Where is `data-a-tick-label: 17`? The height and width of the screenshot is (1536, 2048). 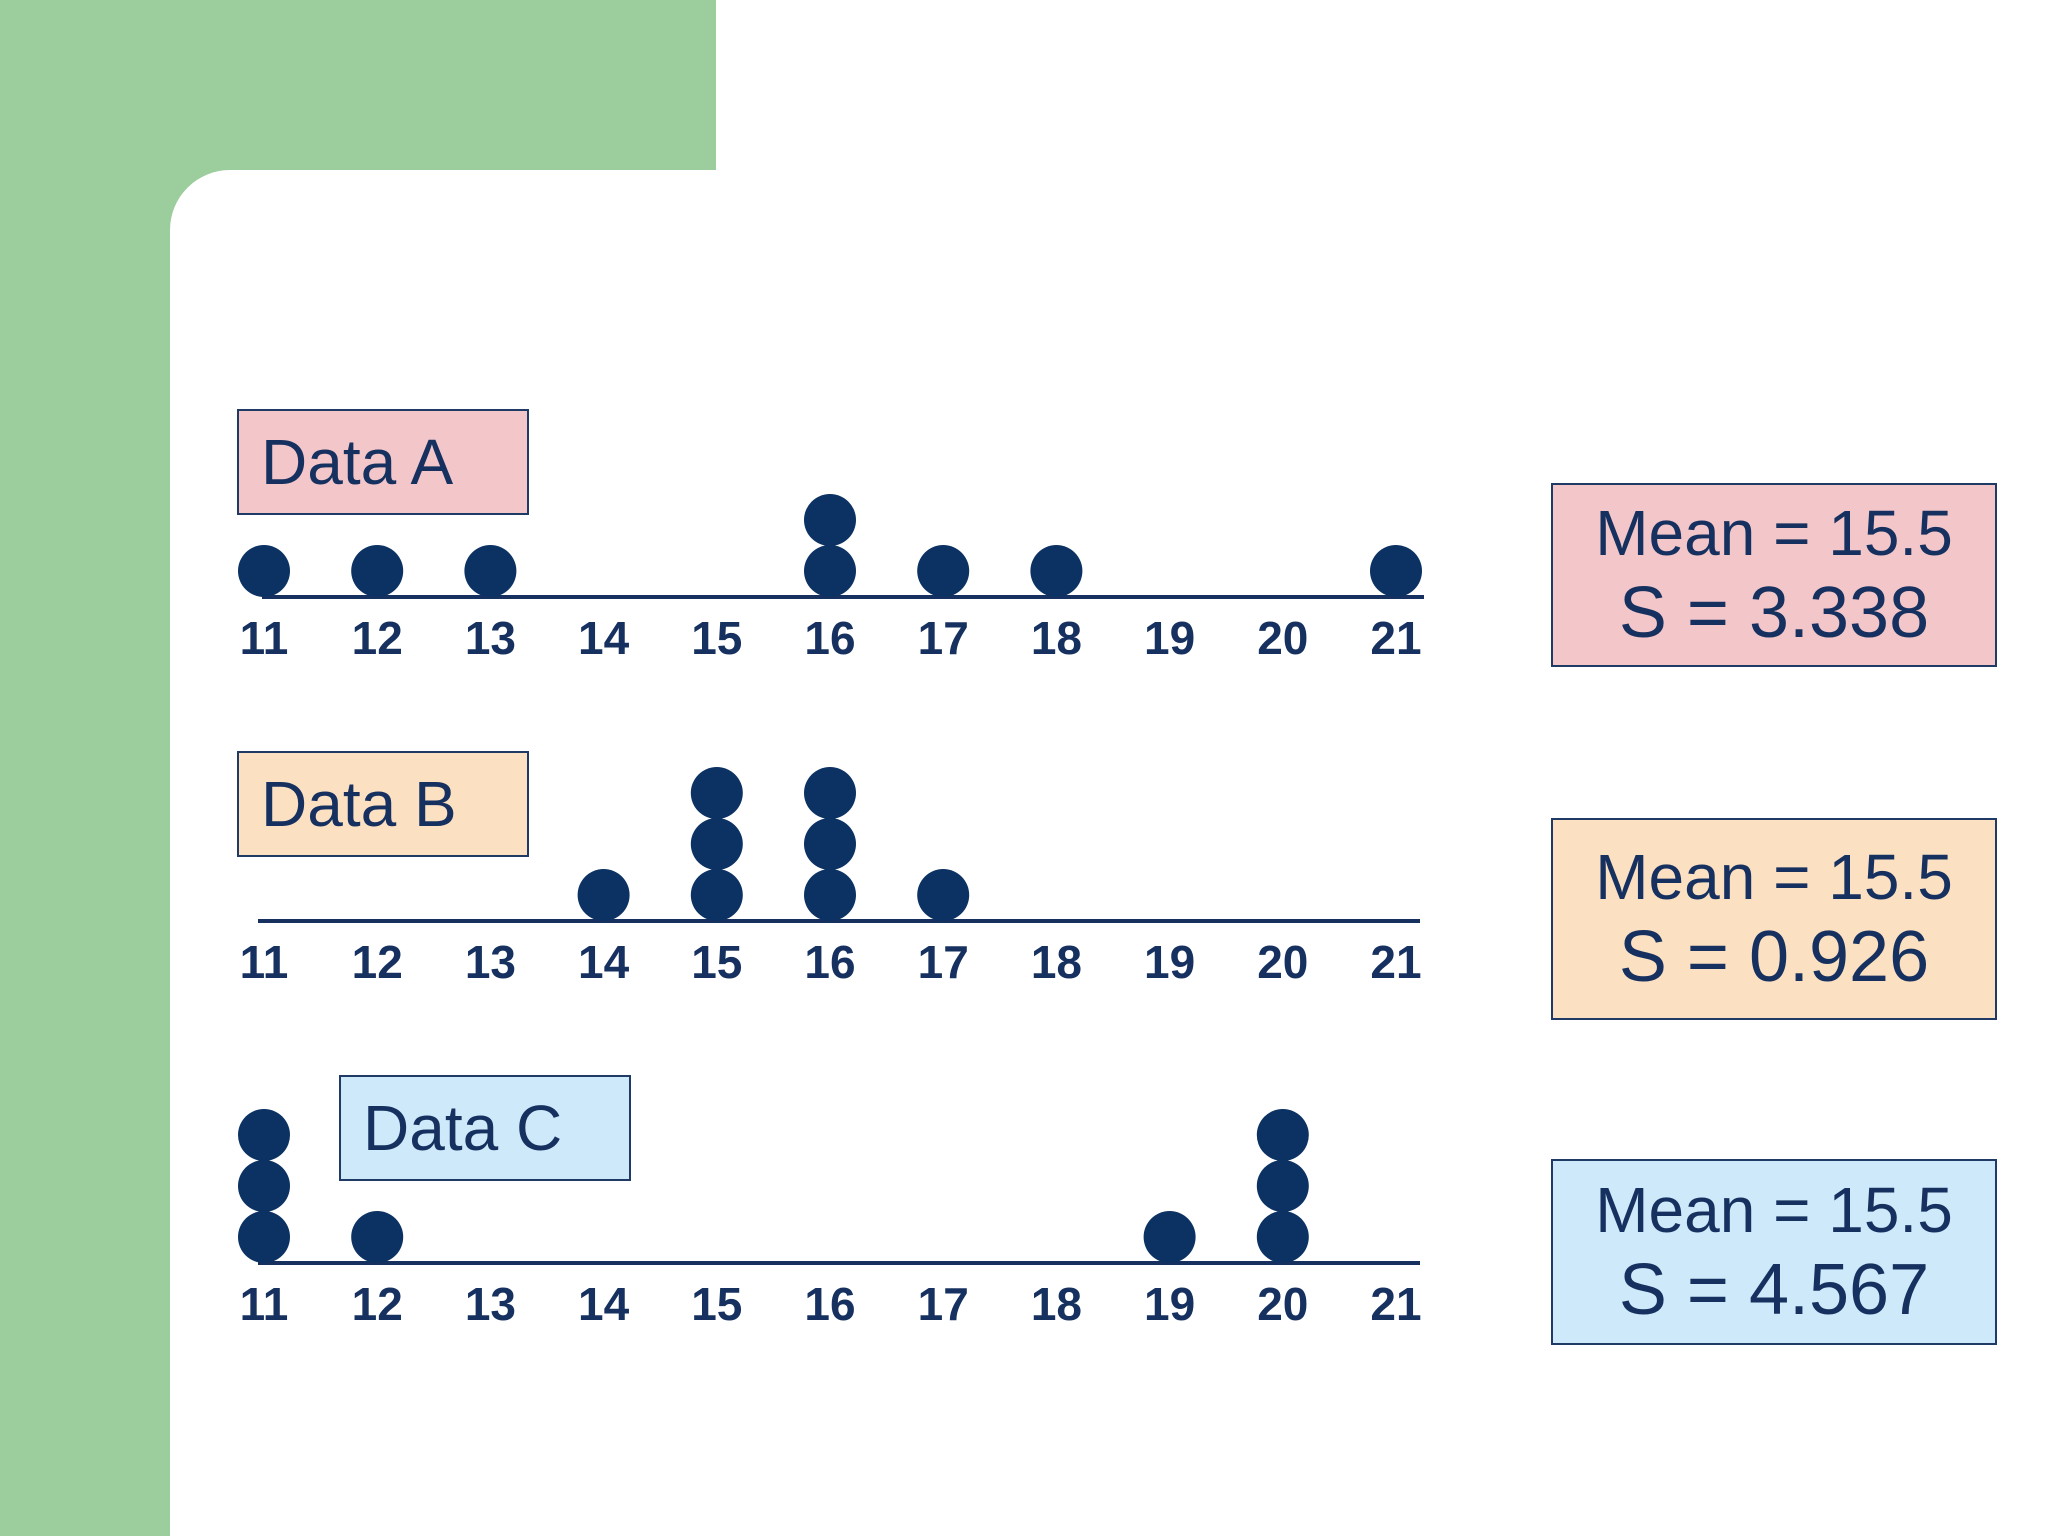
data-a-tick-label: 17 is located at coordinates (943, 638).